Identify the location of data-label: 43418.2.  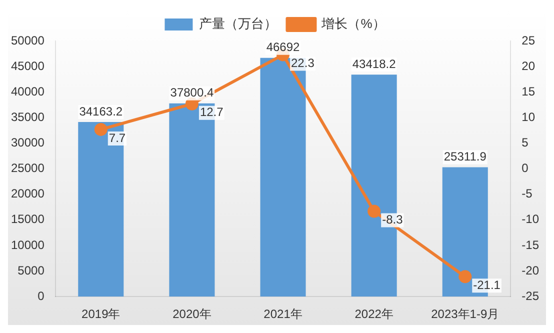
(374, 63).